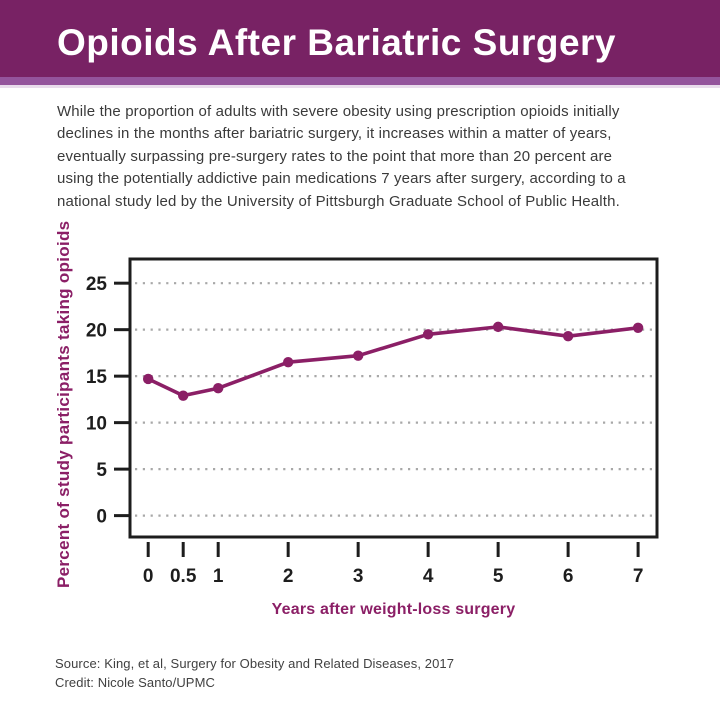 The image size is (720, 716). I want to click on x-tick-label-2: 2, so click(288, 576).